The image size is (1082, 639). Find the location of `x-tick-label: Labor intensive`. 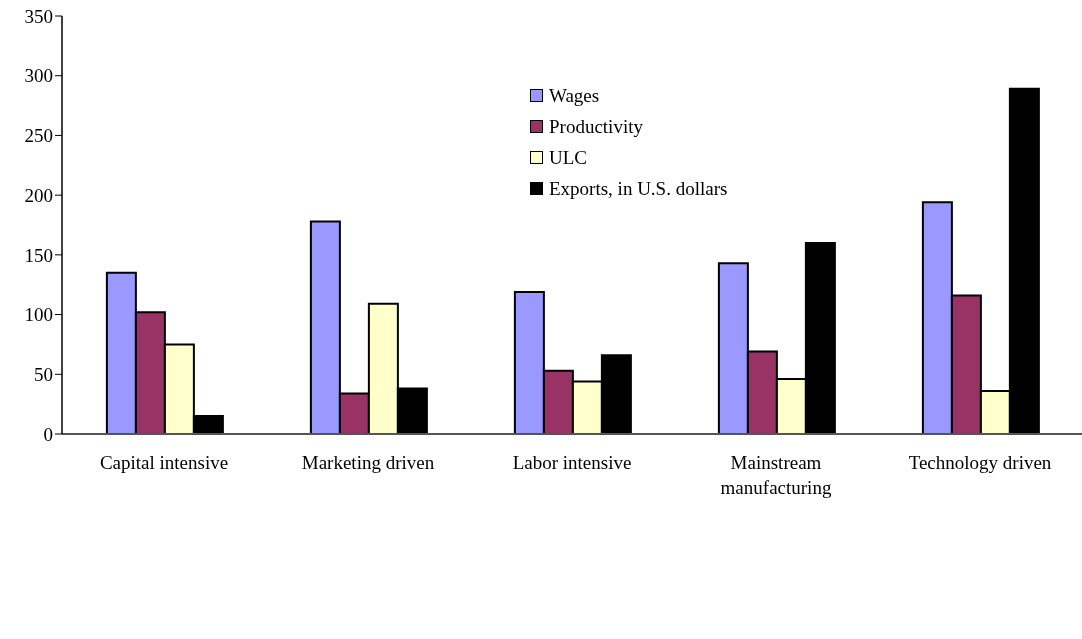

x-tick-label: Labor intensive is located at coordinates (572, 463).